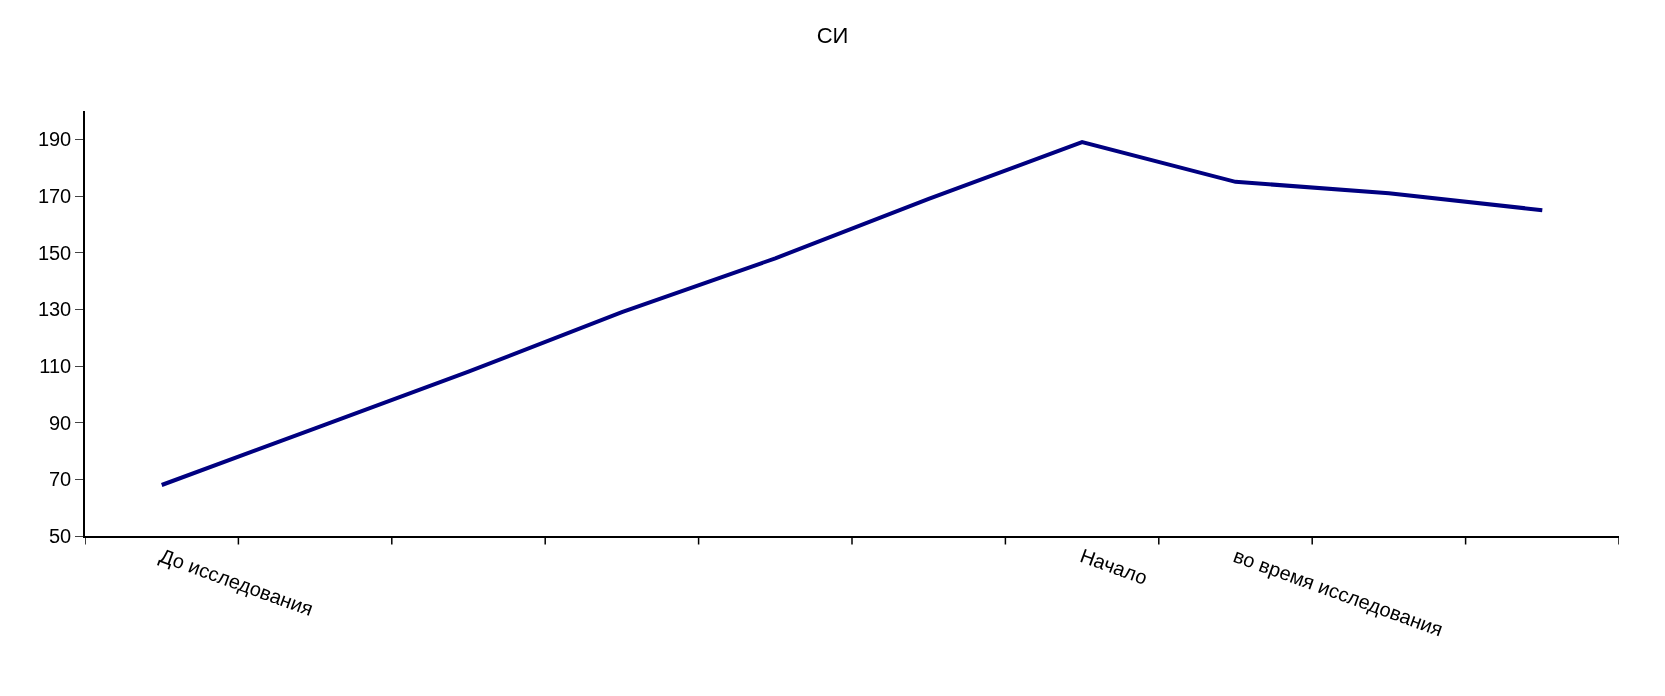 The width and height of the screenshot is (1665, 696). Describe the element at coordinates (60, 536) in the screenshot. I see `y-tick-label: 50` at that location.